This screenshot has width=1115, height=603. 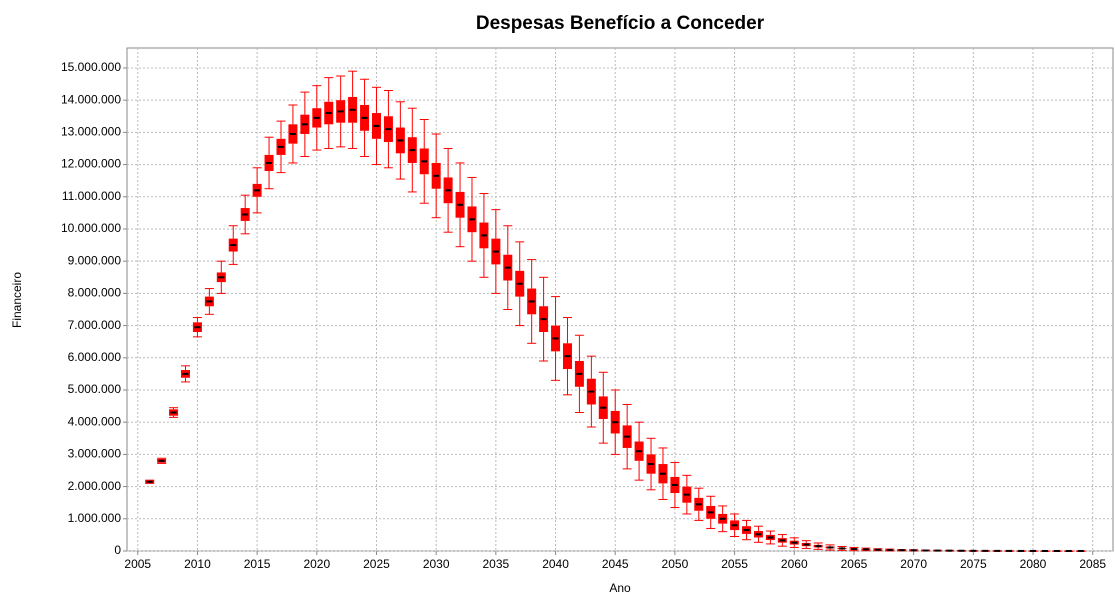 I want to click on y-tick-label: 9.000.000, so click(x=95, y=260).